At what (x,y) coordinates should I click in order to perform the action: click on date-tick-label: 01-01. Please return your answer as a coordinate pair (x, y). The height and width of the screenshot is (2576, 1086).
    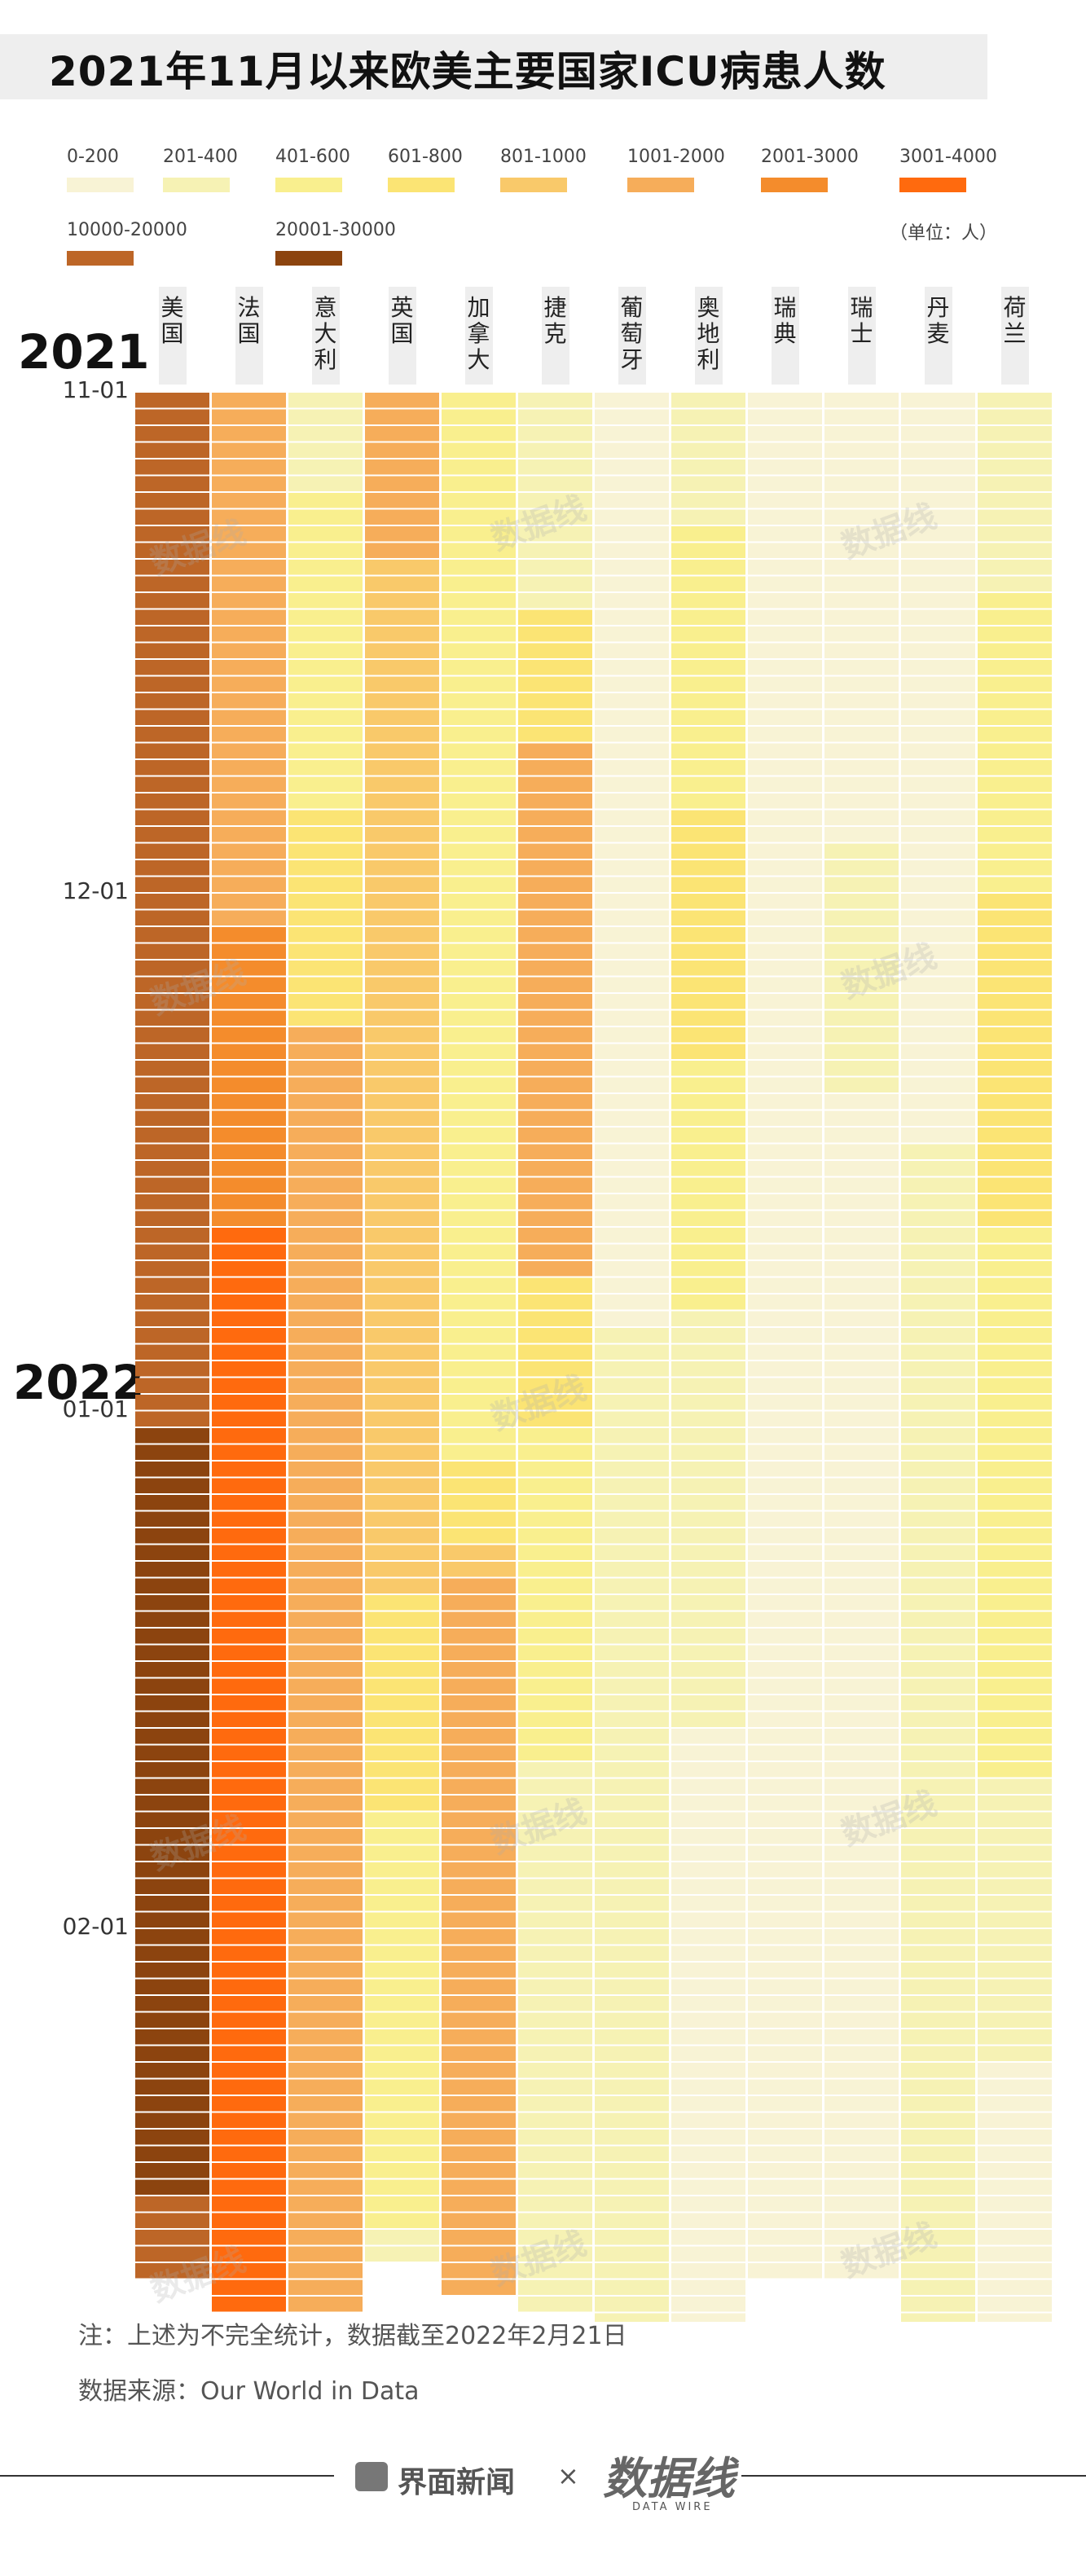
    Looking at the image, I should click on (95, 1408).